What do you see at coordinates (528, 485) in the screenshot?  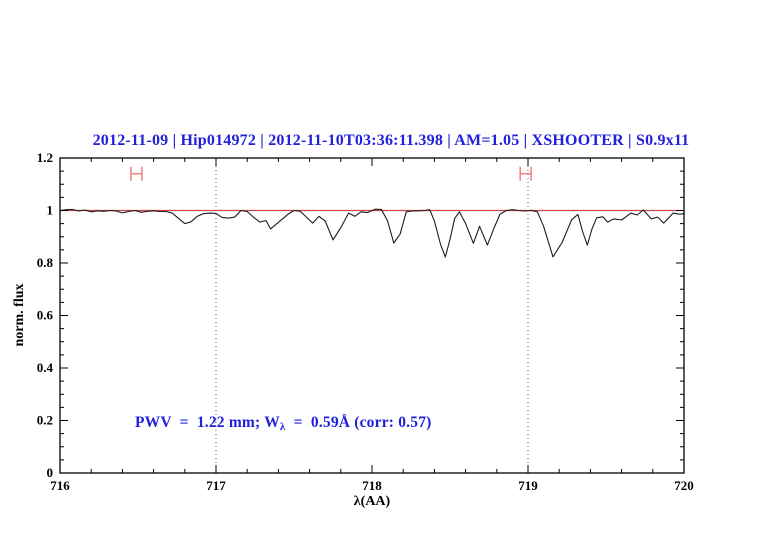 I see `x-tick-label: 719` at bounding box center [528, 485].